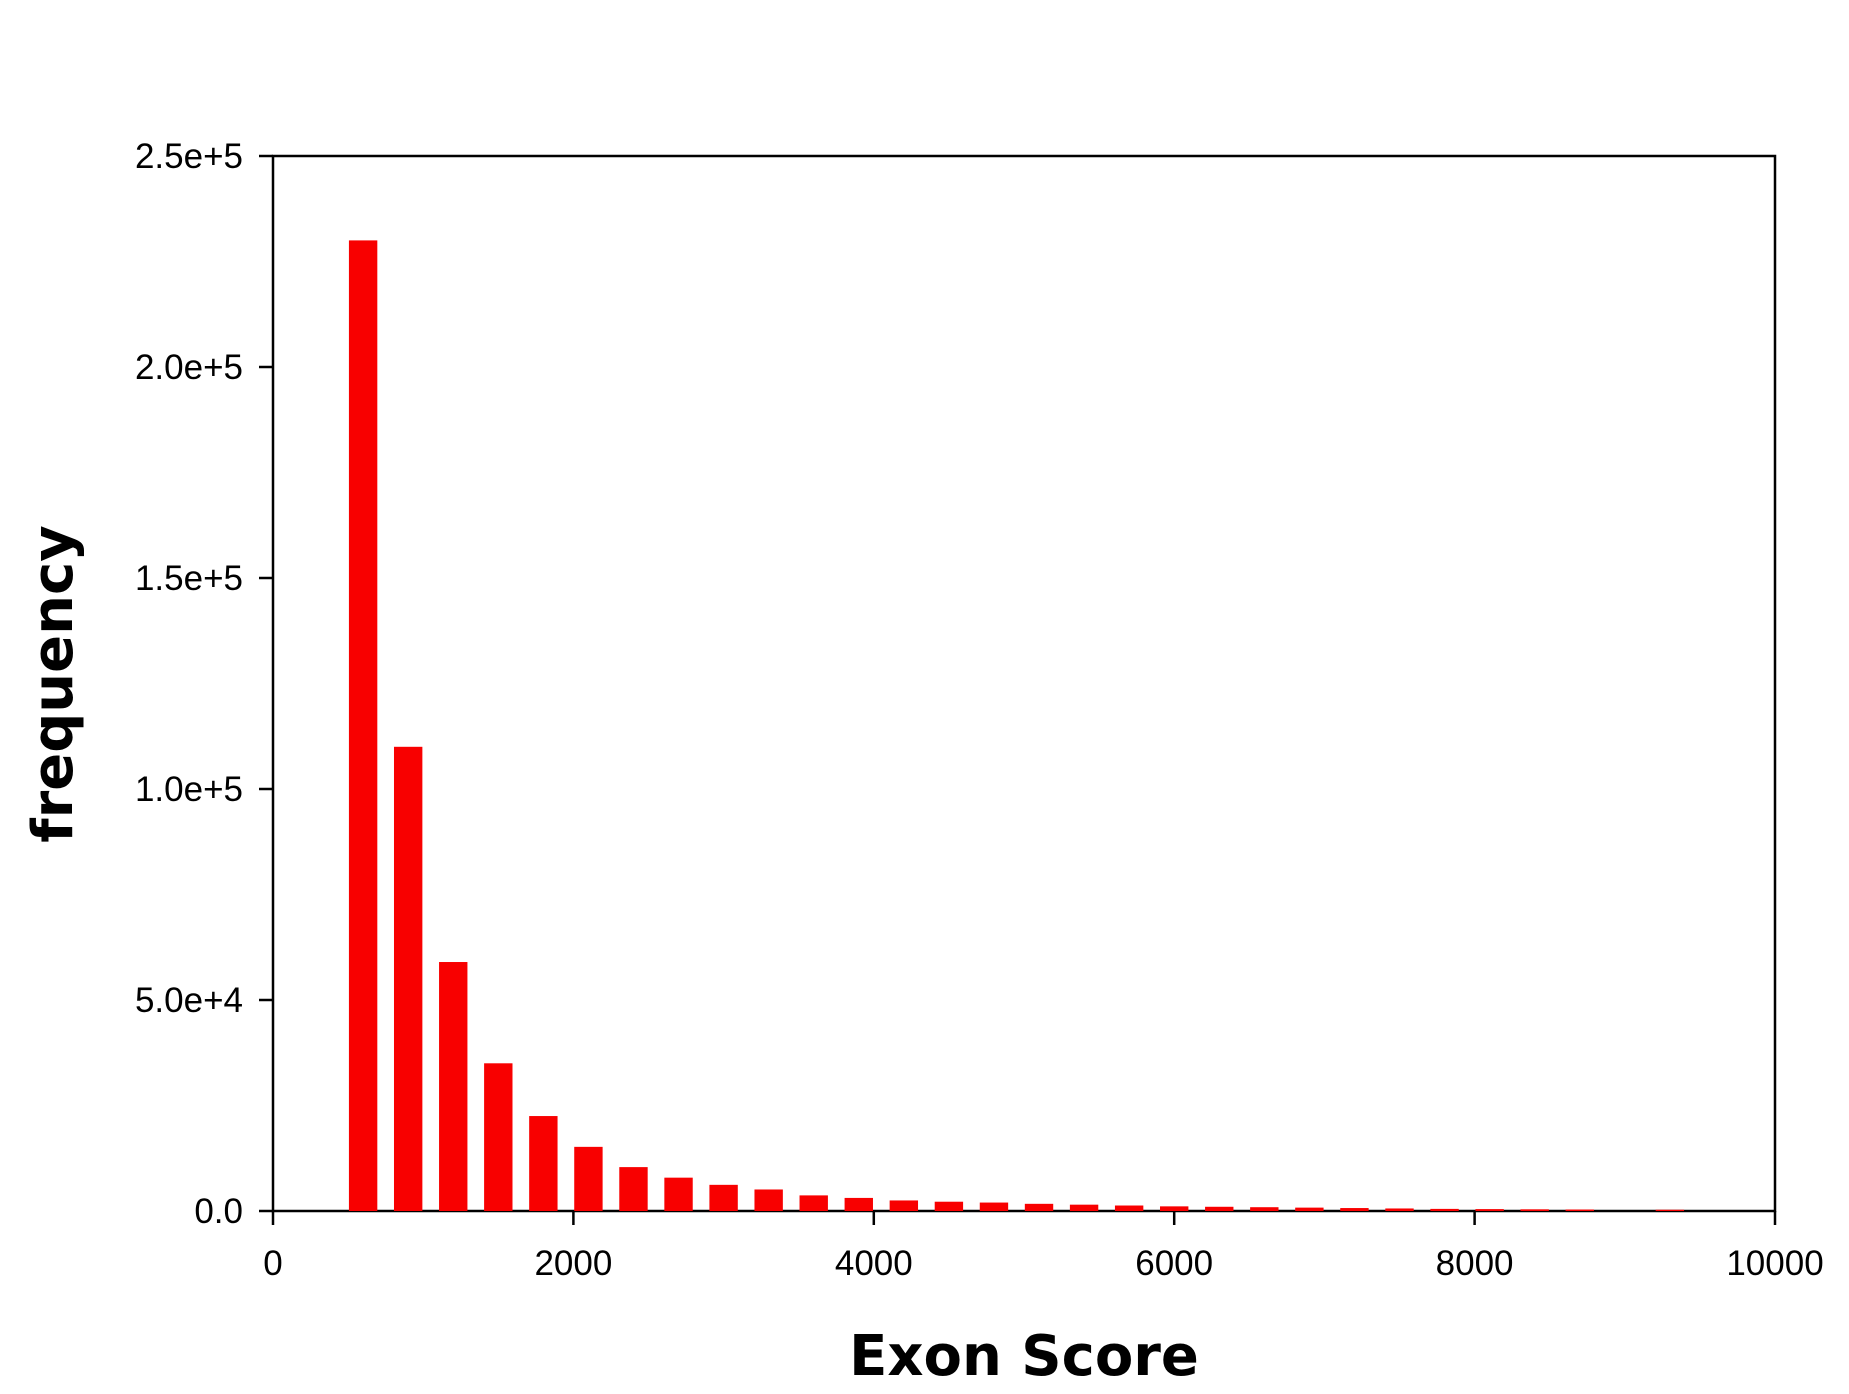 The image size is (1849, 1394). I want to click on y-tick-label: 1.0e+5, so click(189, 789).